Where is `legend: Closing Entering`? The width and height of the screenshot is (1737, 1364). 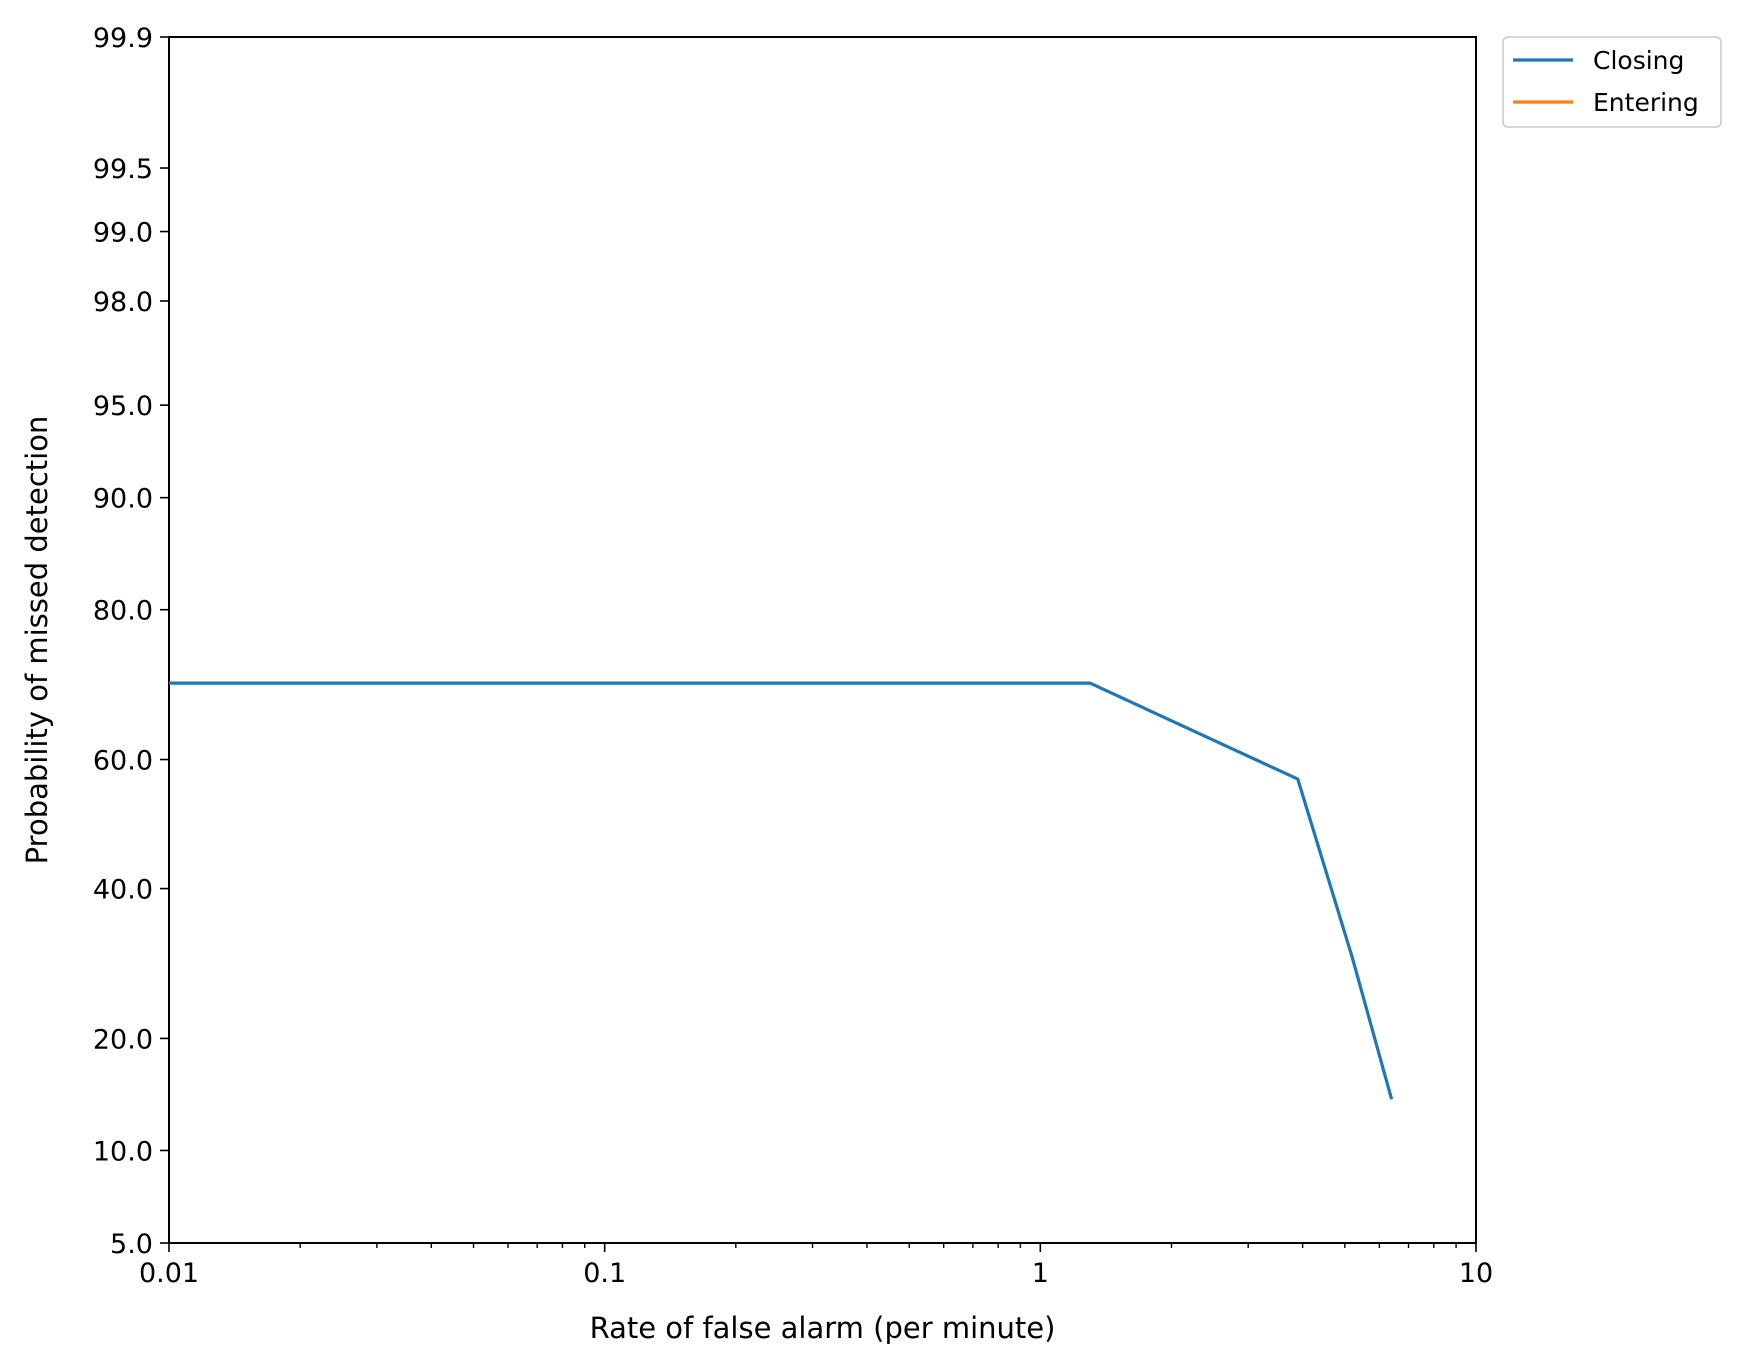 legend: Closing Entering is located at coordinates (1612, 82).